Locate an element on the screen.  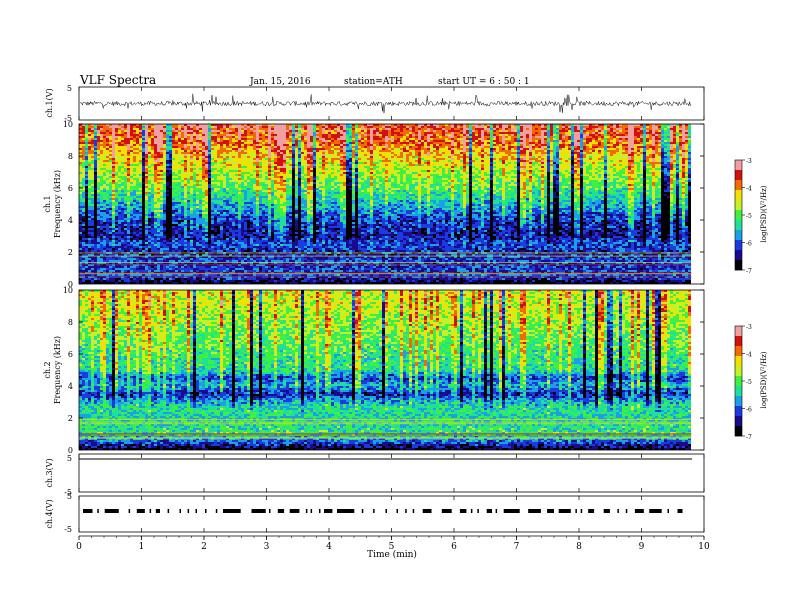
station-label: station=ATH is located at coordinates (373, 82).